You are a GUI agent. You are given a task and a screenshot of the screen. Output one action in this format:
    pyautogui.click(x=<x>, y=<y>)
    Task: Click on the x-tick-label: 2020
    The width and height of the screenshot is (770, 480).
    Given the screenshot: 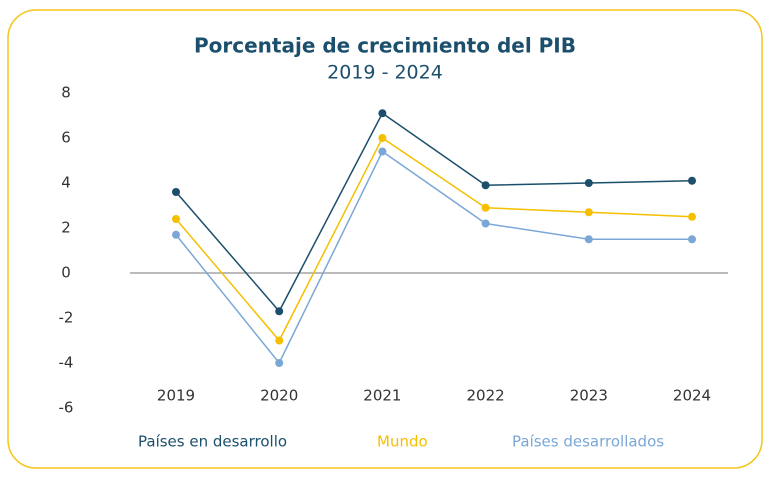 What is the action you would take?
    pyautogui.click(x=279, y=396)
    